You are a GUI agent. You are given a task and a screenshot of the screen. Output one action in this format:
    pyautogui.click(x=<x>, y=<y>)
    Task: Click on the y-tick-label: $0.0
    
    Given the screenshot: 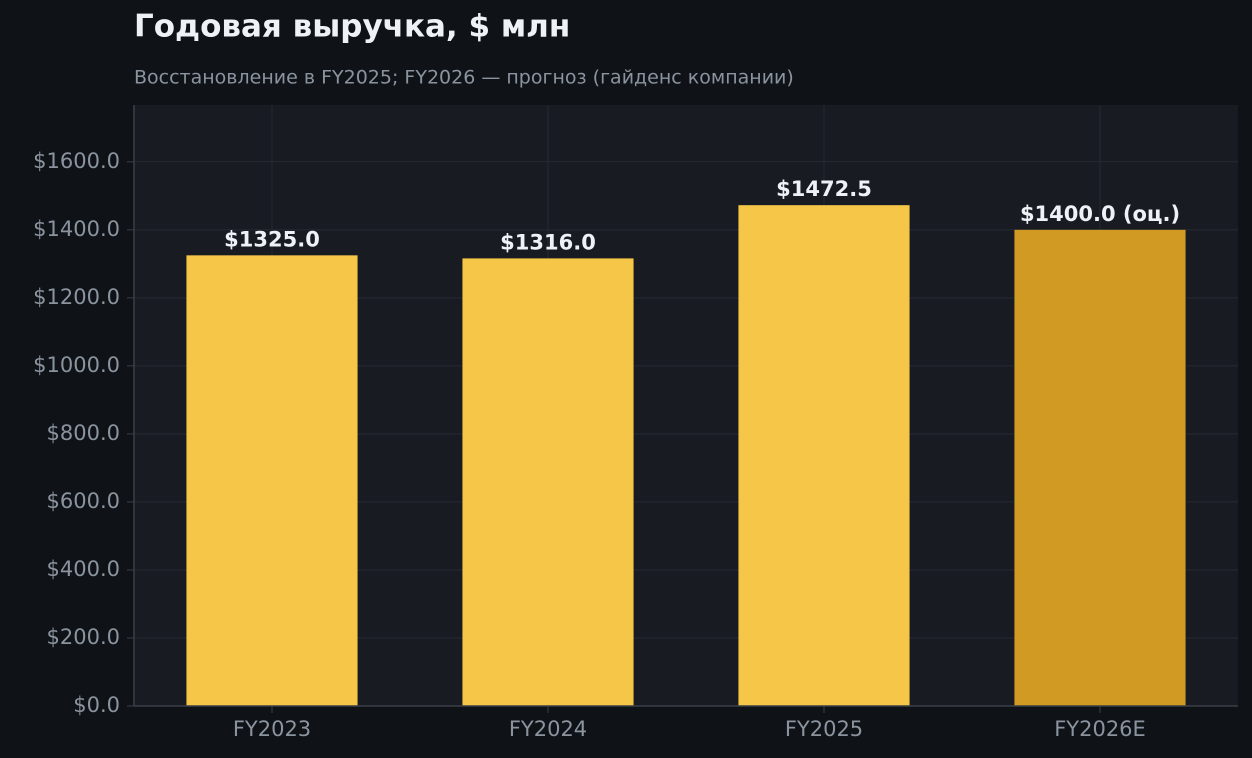 What is the action you would take?
    pyautogui.click(x=96, y=705)
    